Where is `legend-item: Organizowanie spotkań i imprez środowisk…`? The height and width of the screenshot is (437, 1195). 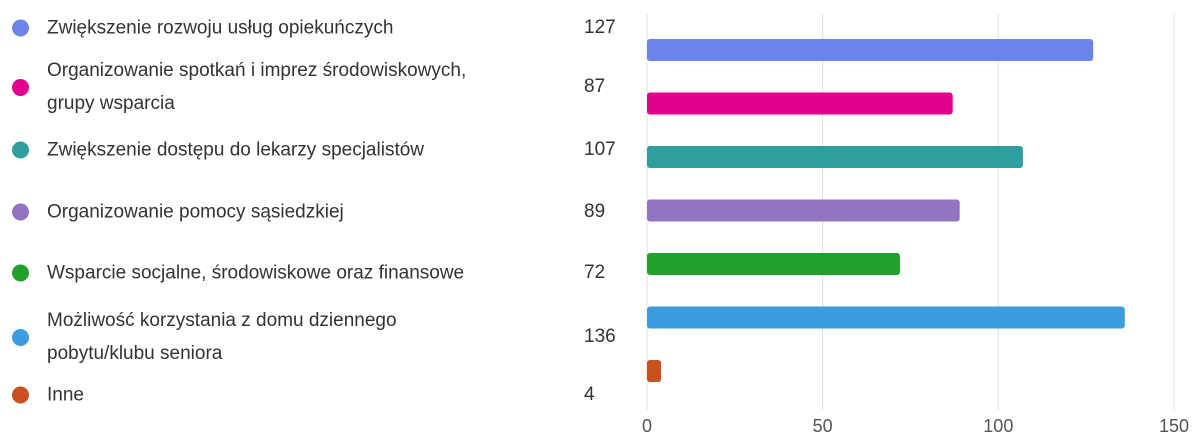
legend-item: Organizowanie spotkań i imprez środowisk… is located at coordinates (247, 87).